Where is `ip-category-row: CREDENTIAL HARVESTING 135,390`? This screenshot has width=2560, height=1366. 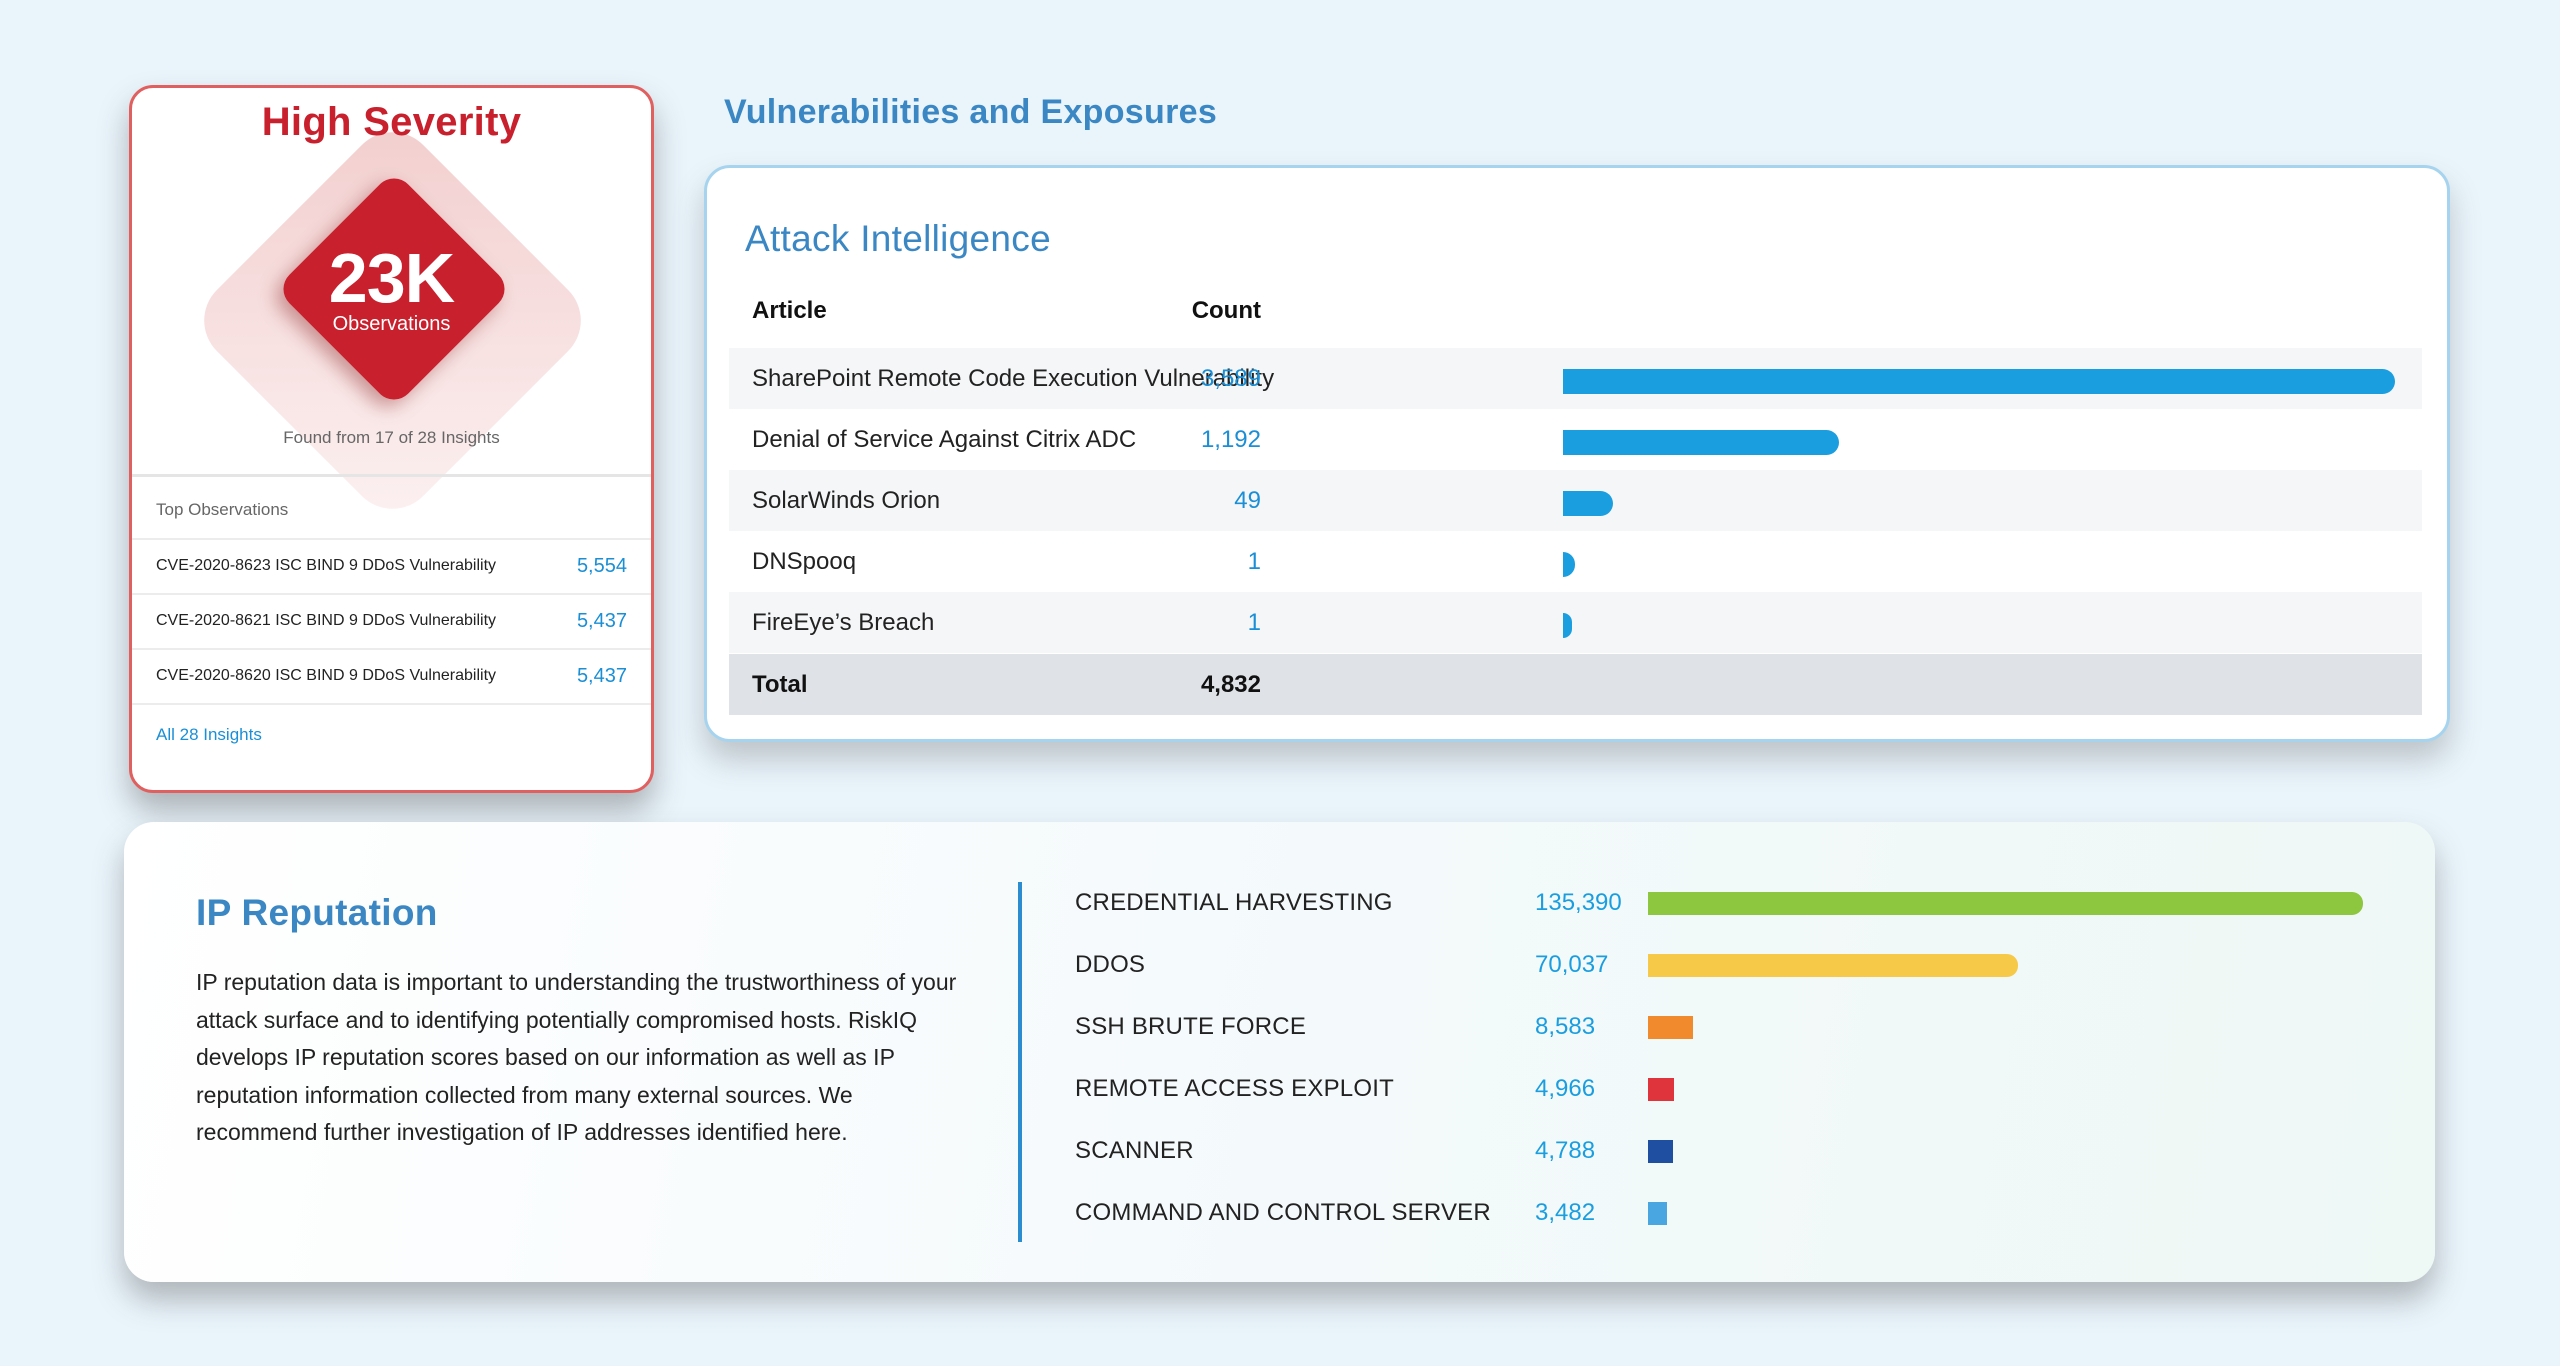 ip-category-row: CREDENTIAL HARVESTING 135,390 is located at coordinates (1735, 901).